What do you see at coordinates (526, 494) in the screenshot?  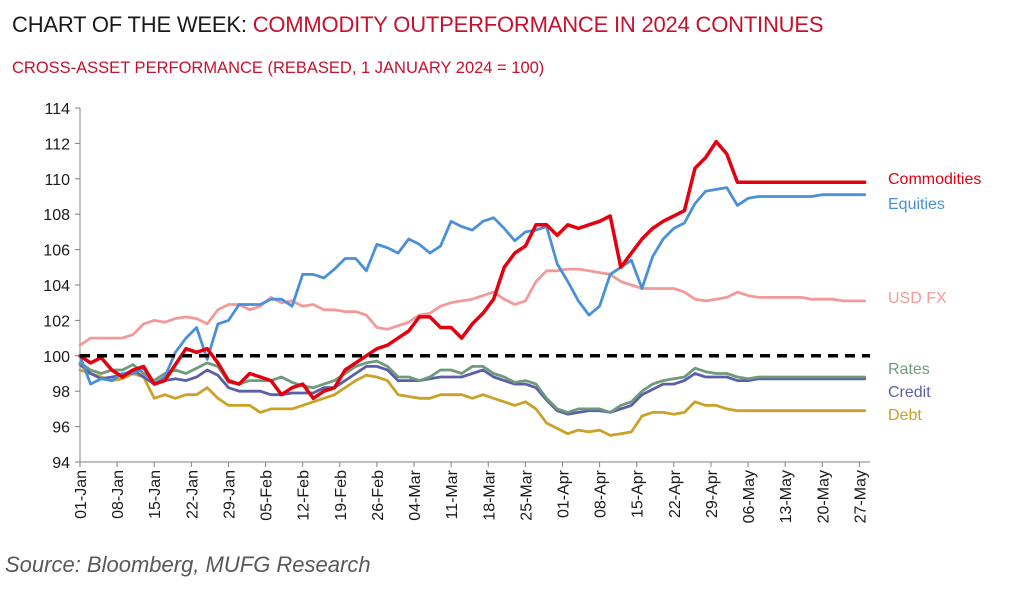 I see `x-tick-label: 25-Mar` at bounding box center [526, 494].